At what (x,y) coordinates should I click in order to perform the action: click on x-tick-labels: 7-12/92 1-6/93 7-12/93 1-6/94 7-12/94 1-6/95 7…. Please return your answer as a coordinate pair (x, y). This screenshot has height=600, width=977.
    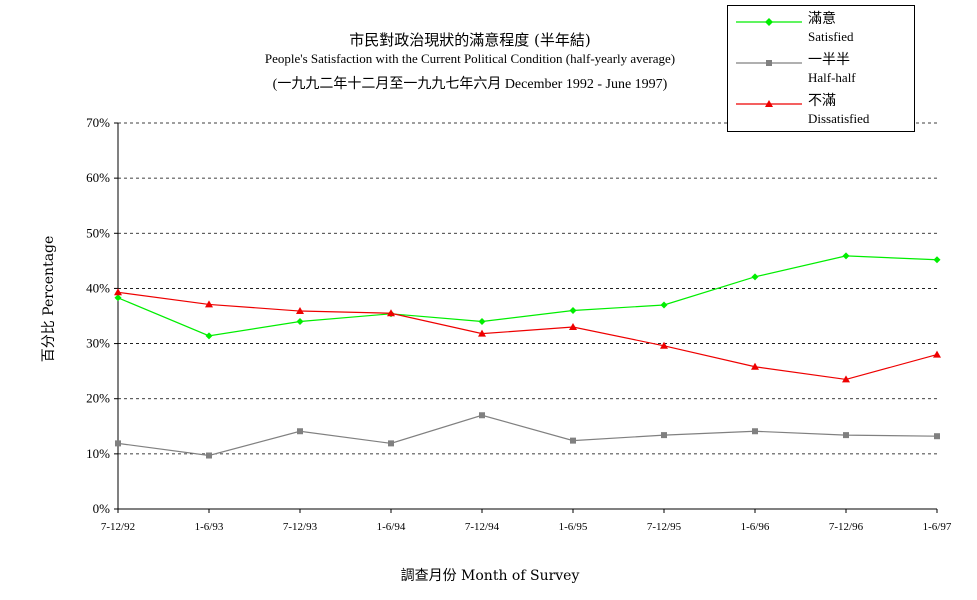
    Looking at the image, I should click on (526, 527).